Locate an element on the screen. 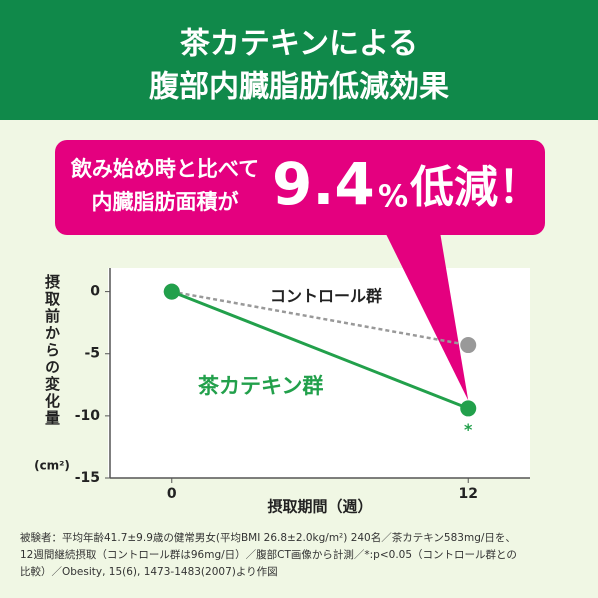 Image resolution: width=598 pixels, height=598 pixels. callout-unit: % is located at coordinates (393, 197).